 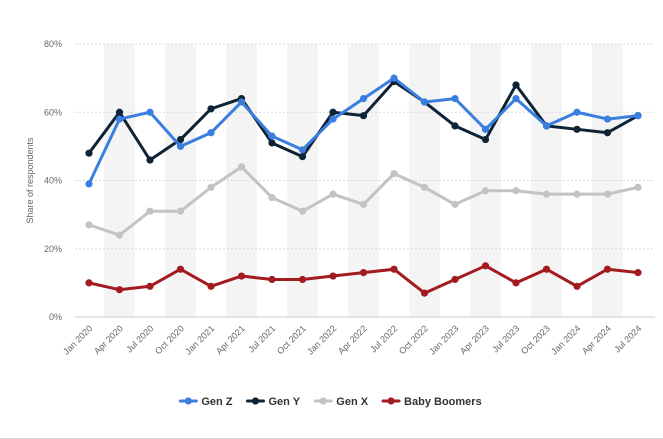 What do you see at coordinates (199, 339) in the screenshot?
I see `x-tick-label: Jan 2021` at bounding box center [199, 339].